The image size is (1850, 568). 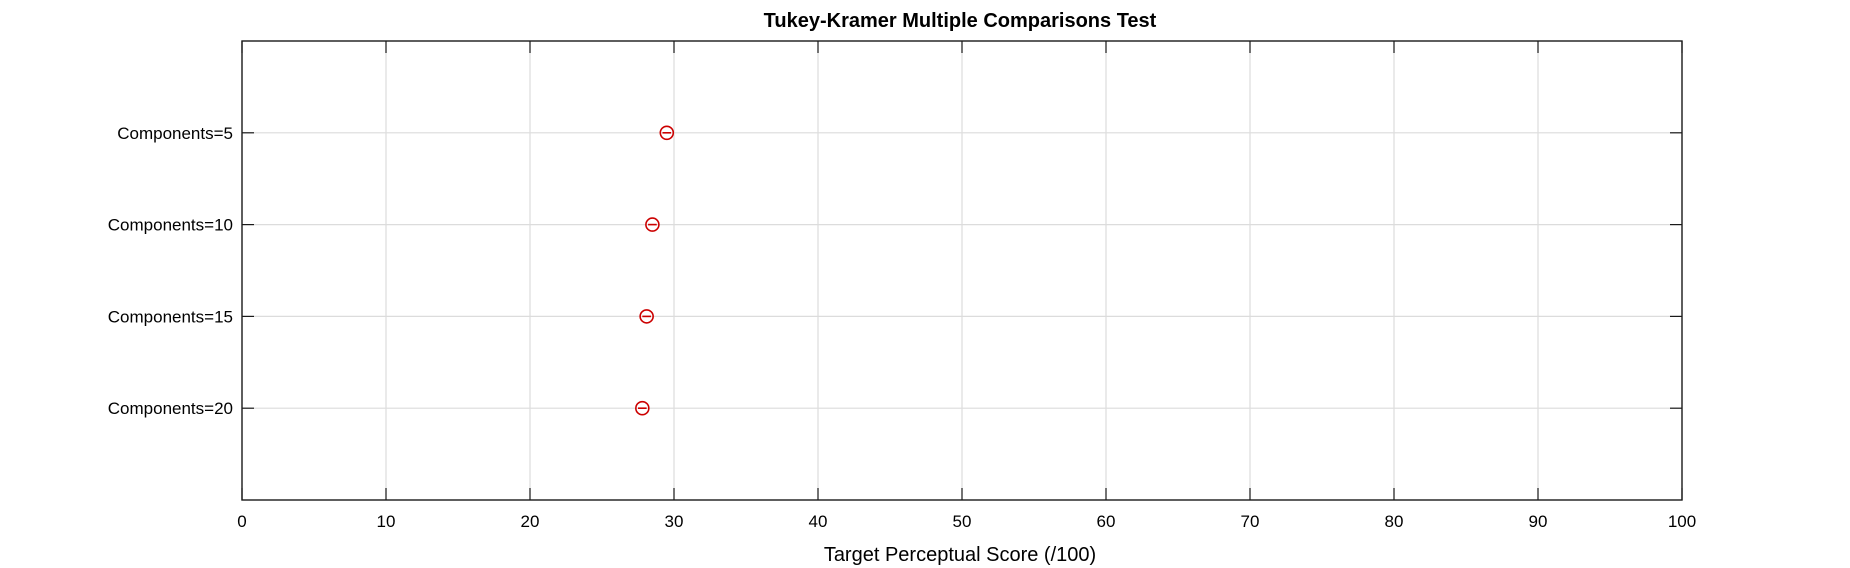 What do you see at coordinates (1250, 521) in the screenshot?
I see `x-tick-label: 70` at bounding box center [1250, 521].